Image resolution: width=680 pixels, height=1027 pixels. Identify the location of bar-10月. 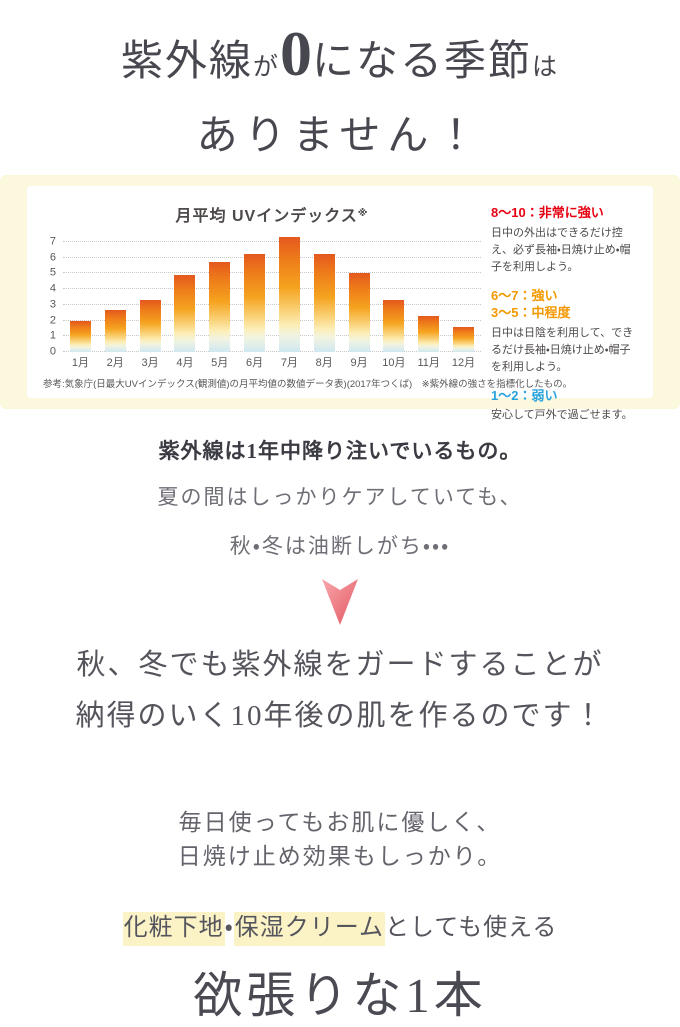
(394, 326).